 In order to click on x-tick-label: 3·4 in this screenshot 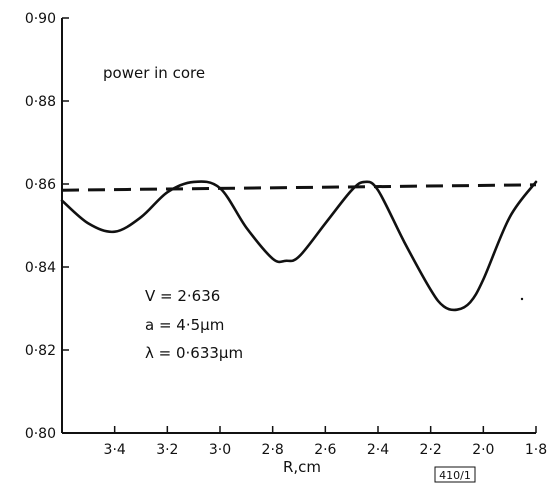, I will do `click(115, 450)`.